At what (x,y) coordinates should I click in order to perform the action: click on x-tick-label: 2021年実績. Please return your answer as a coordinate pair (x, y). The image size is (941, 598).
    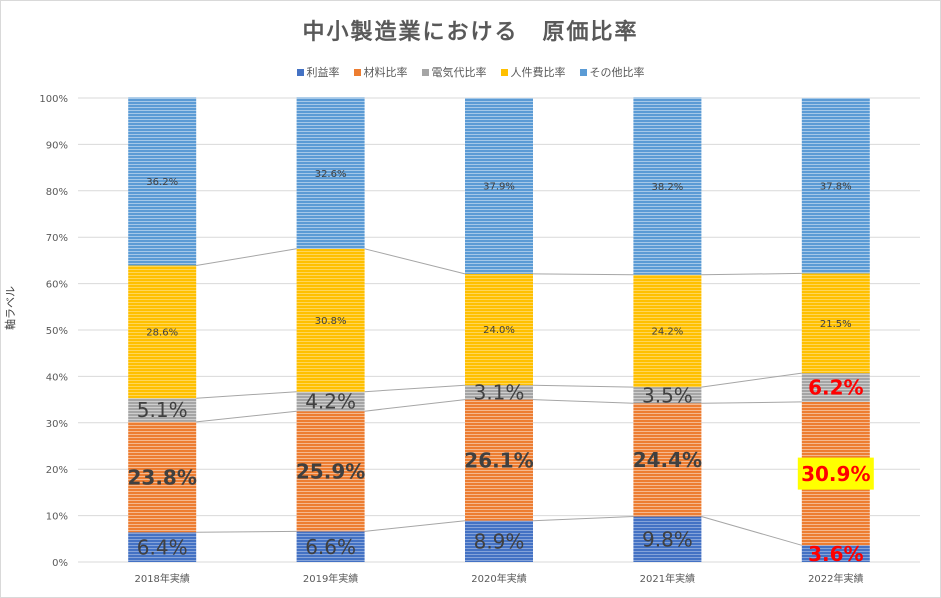
    Looking at the image, I should click on (667, 578).